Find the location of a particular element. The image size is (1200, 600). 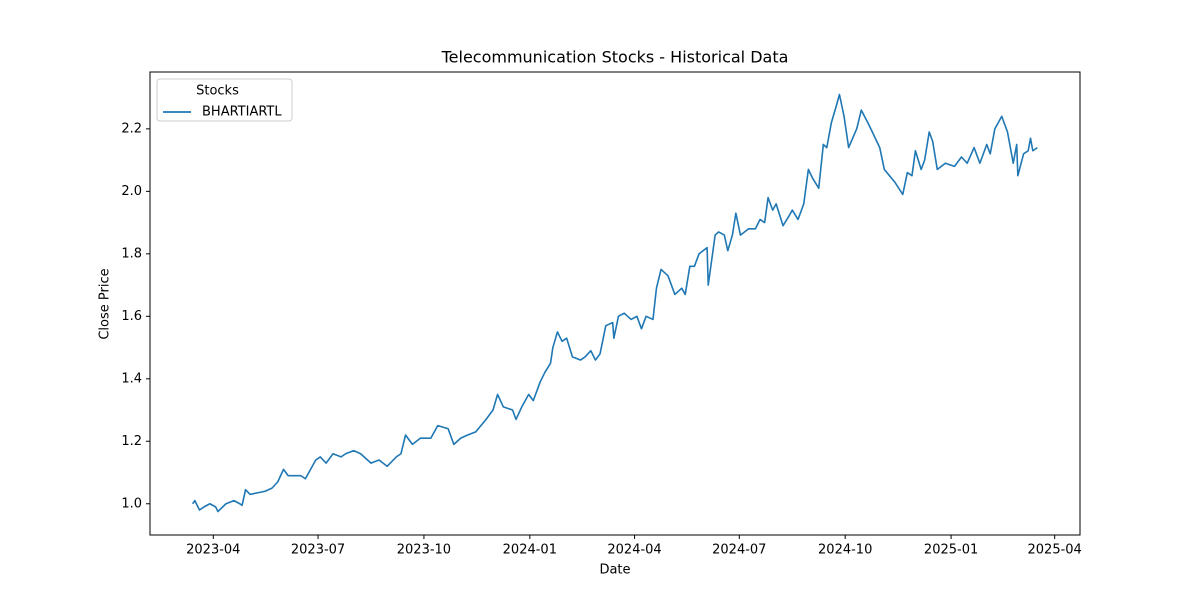

y-tick-label: 1.4 is located at coordinates (131, 378).